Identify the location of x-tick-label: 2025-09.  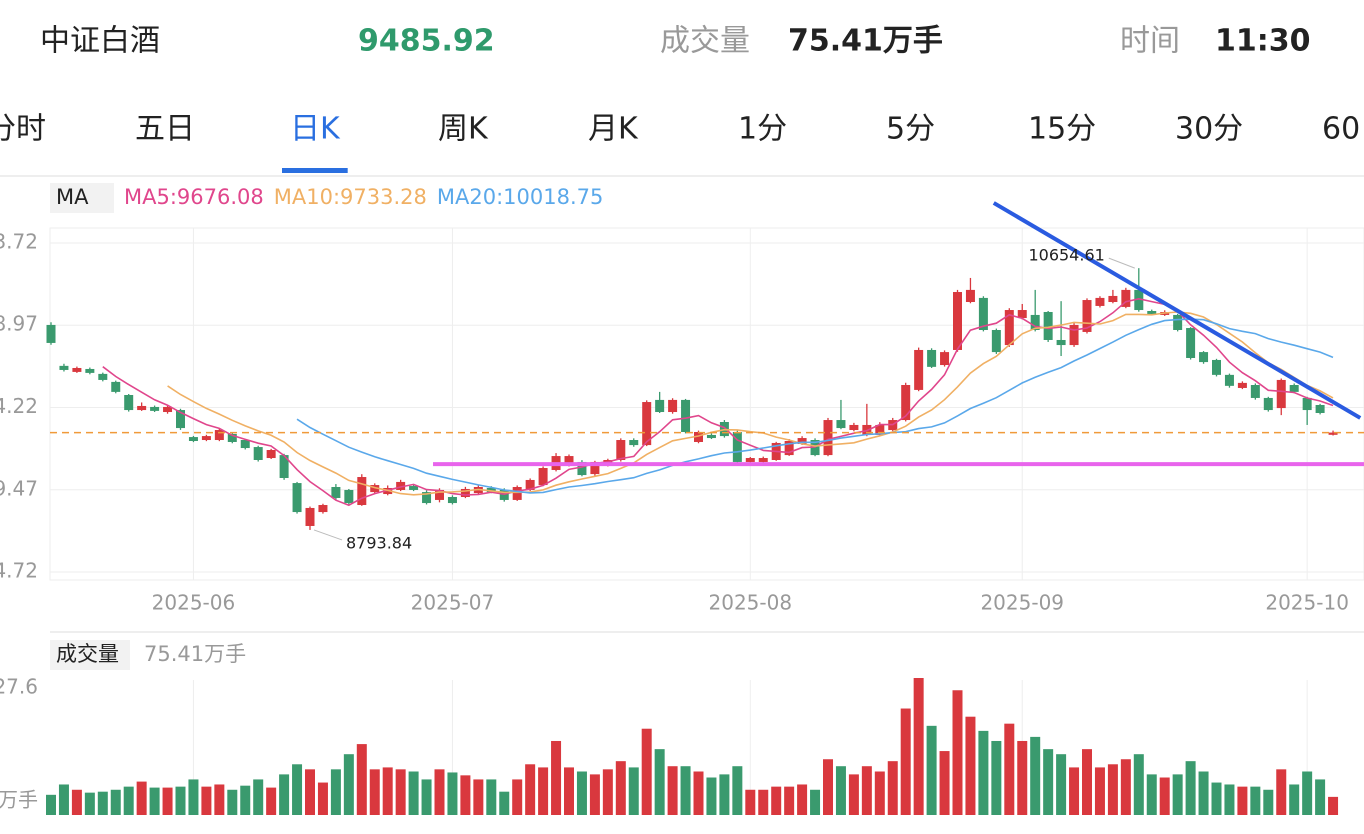
(1022, 603).